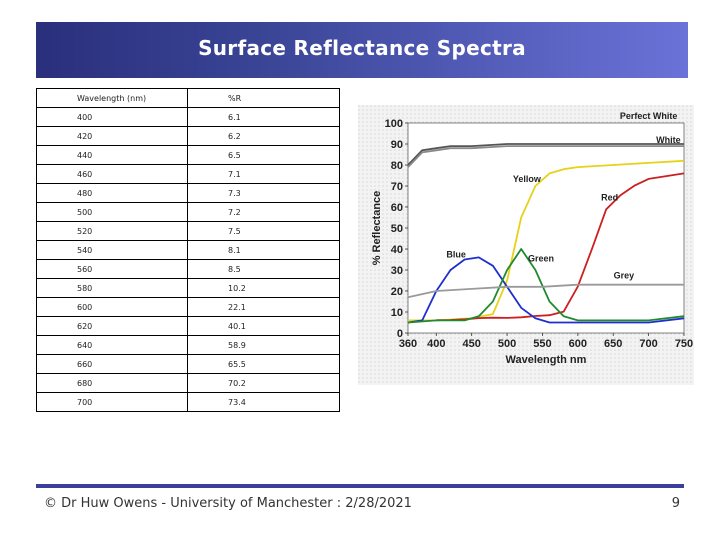  I want to click on cell-wavelength: 580, so click(112, 288).